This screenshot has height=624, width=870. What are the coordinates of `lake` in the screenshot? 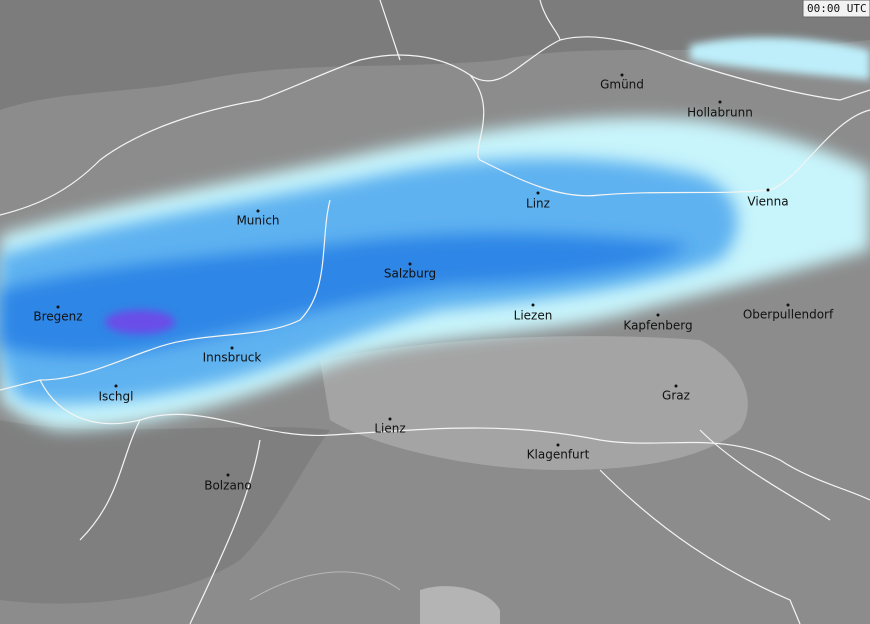 It's located at (460, 605).